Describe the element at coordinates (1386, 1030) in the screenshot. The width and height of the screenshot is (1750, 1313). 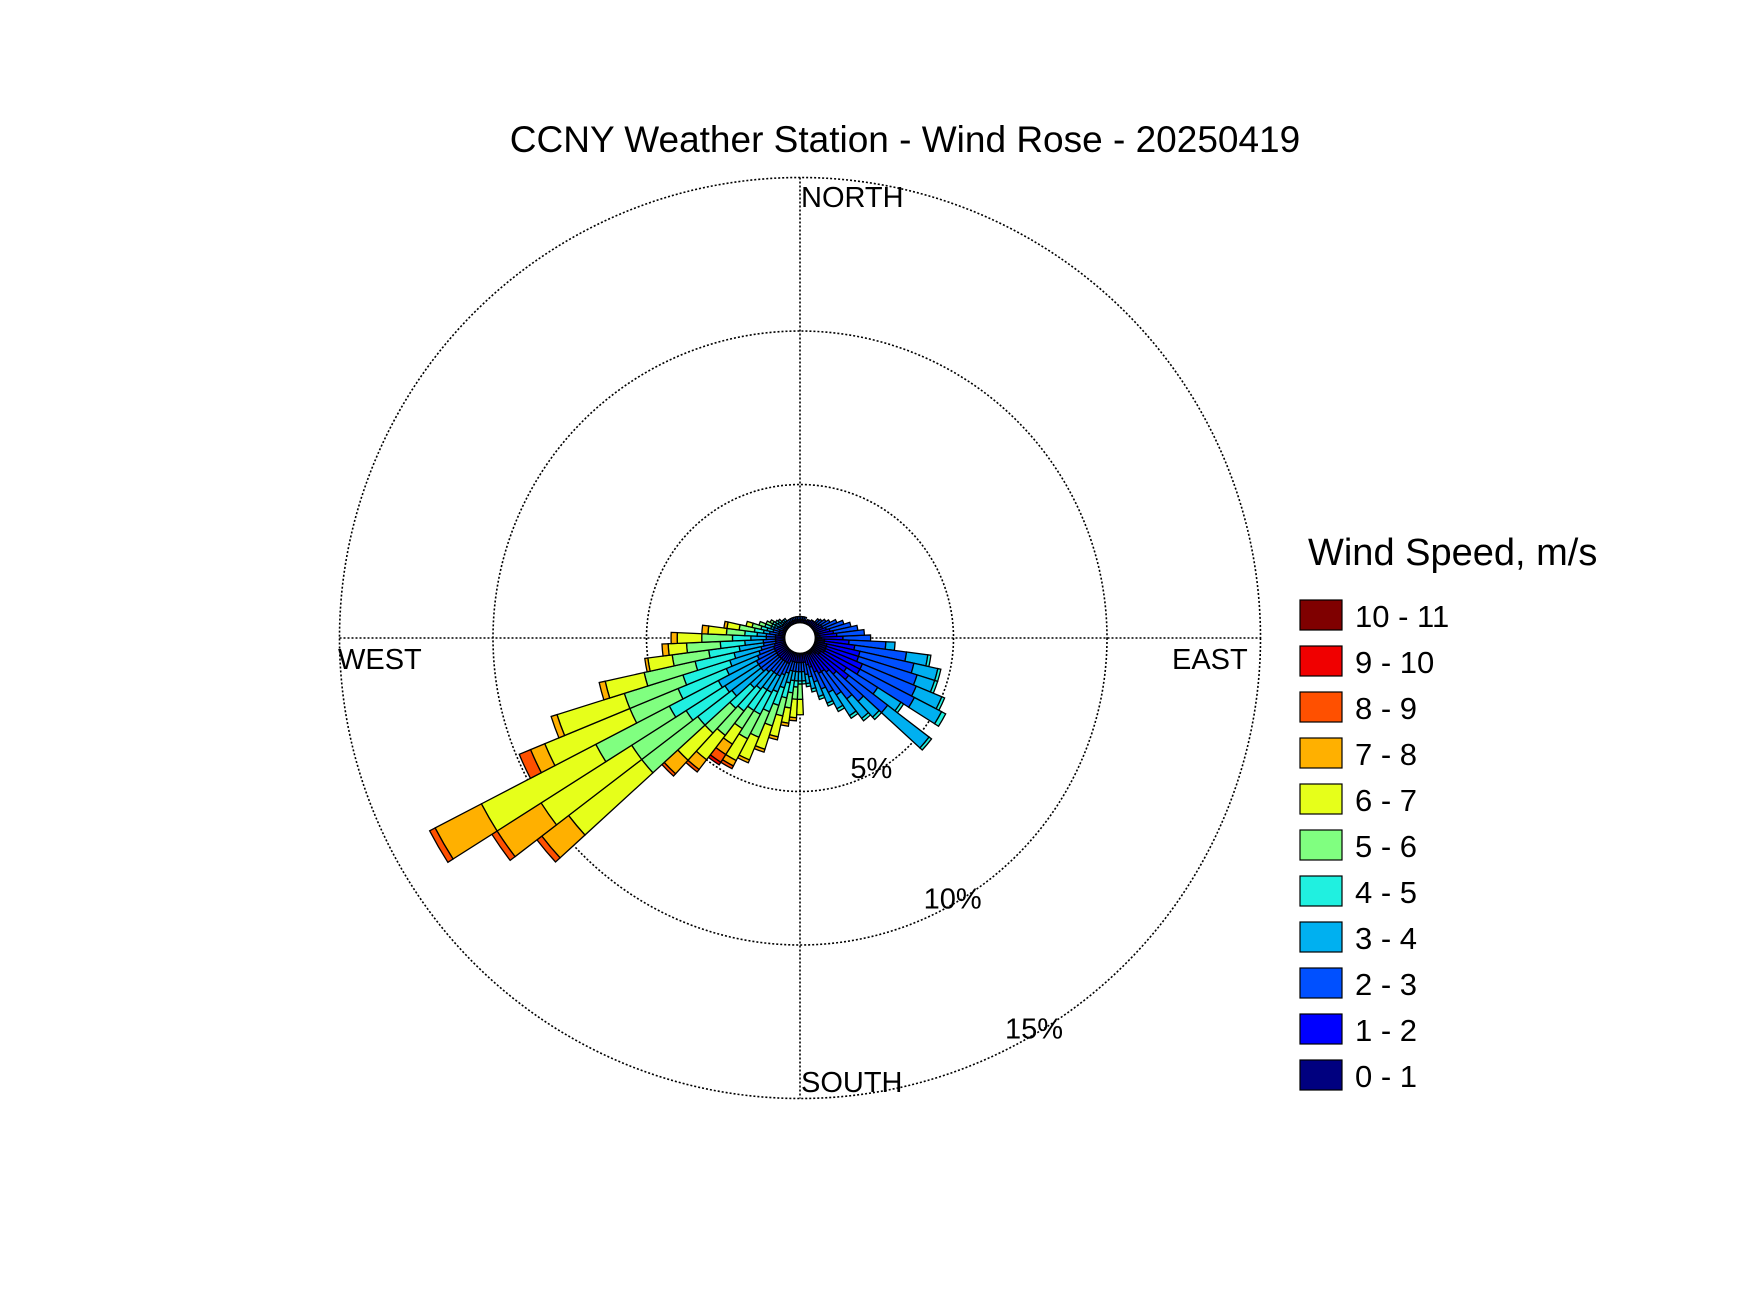
I see `legend-label-9: 1 - 2` at that location.